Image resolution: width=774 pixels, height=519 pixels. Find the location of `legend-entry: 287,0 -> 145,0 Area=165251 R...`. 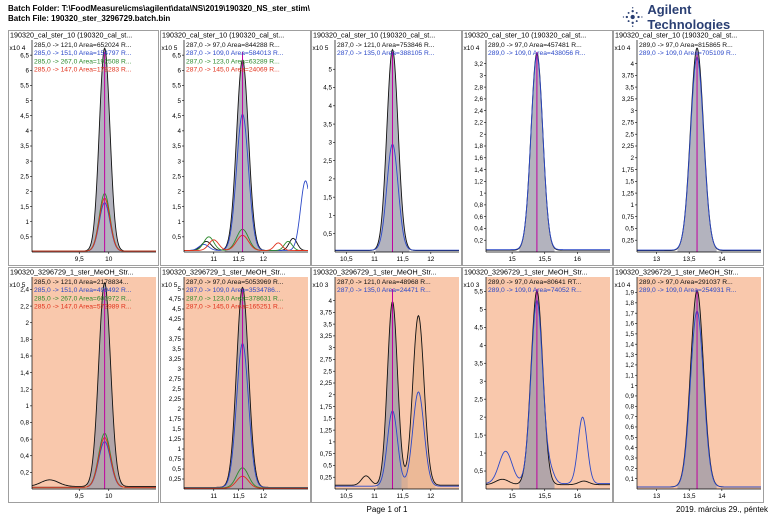

legend-entry: 287,0 -> 145,0 Area=165251 R... is located at coordinates (235, 307).